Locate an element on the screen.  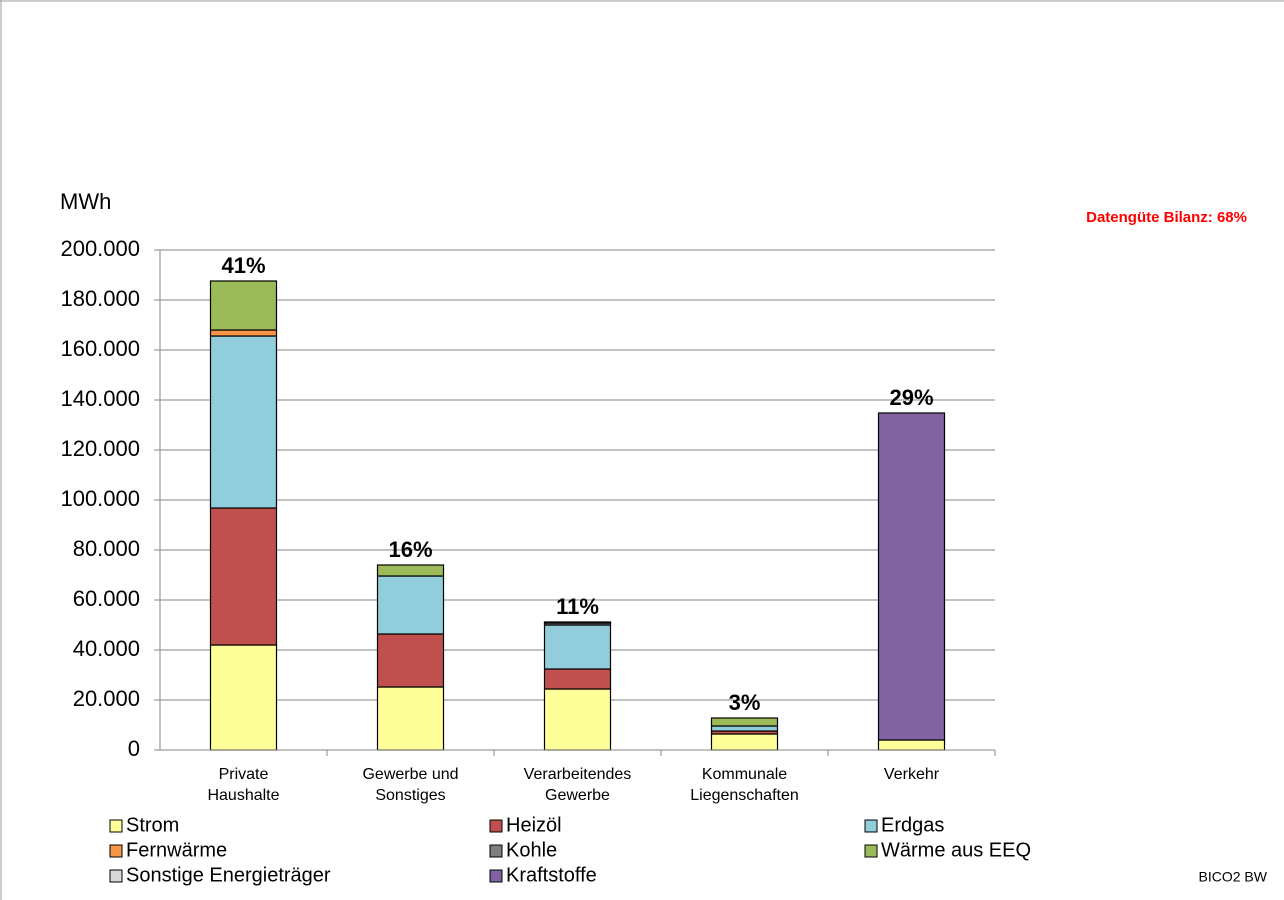
y-tick-label: 200.000 is located at coordinates (100, 248).